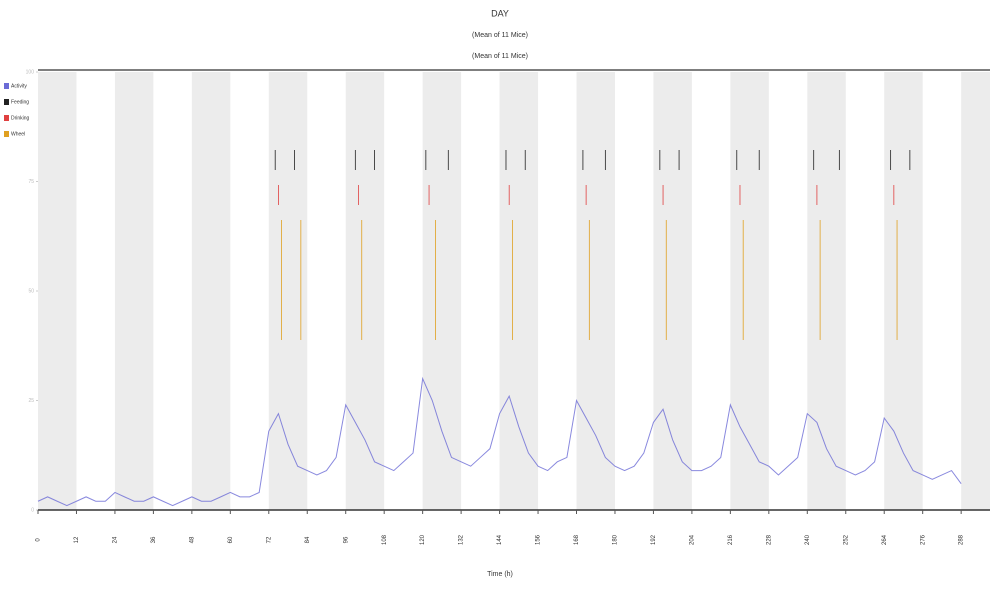 Image resolution: width=1000 pixels, height=605 pixels. Describe the element at coordinates (423, 539) in the screenshot. I see `x-tick-label: 120` at that location.